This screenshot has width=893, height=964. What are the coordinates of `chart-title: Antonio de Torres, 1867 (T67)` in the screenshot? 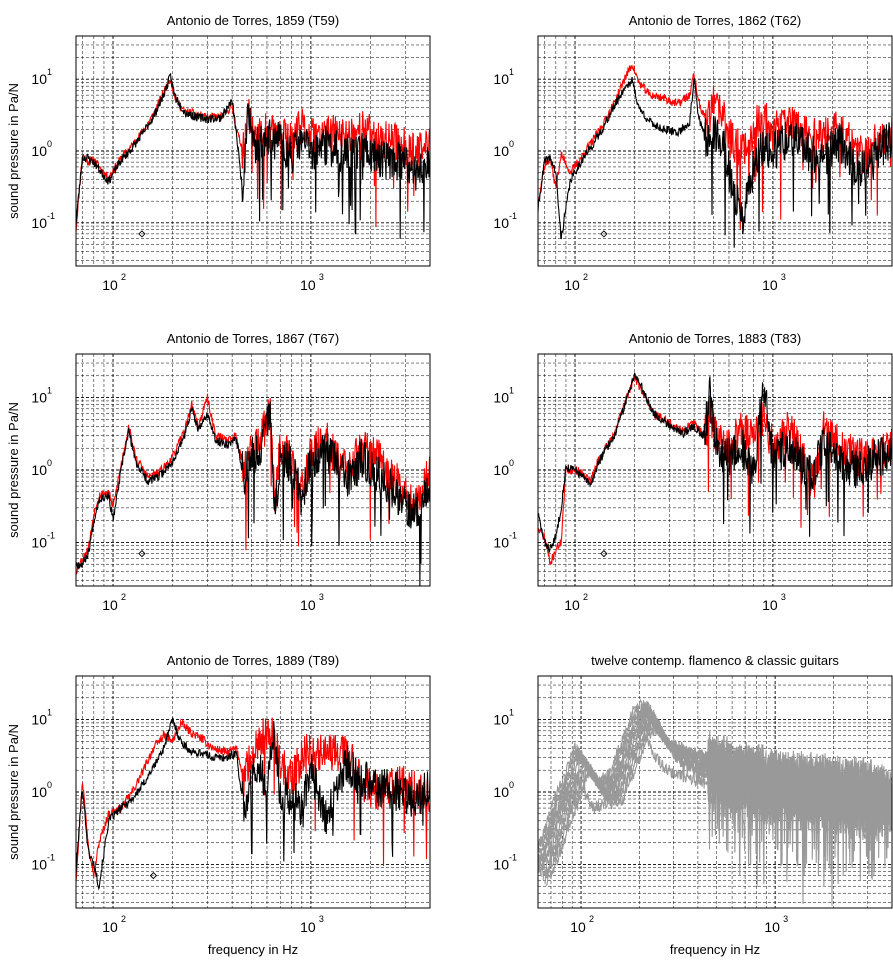 It's located at (253, 338).